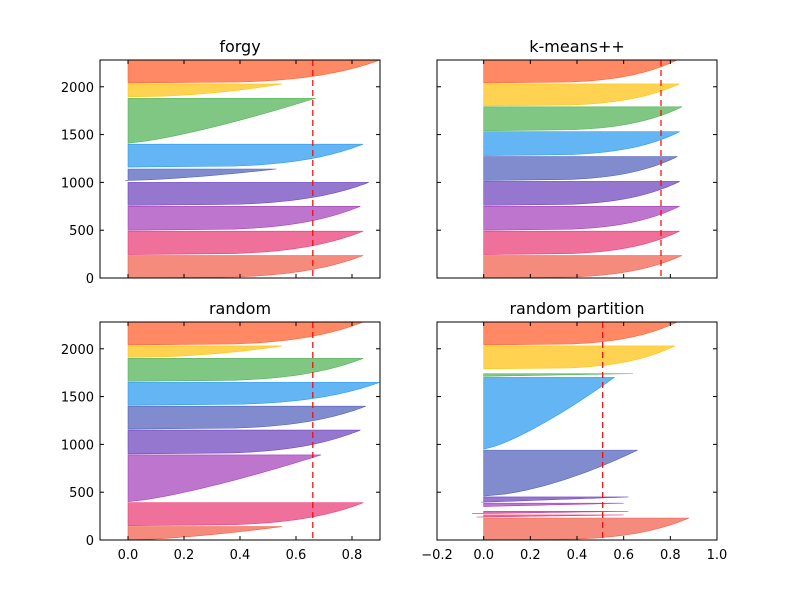 The width and height of the screenshot is (800, 600). Describe the element at coordinates (717, 555) in the screenshot. I see `x-tick-label: 1.0` at that location.